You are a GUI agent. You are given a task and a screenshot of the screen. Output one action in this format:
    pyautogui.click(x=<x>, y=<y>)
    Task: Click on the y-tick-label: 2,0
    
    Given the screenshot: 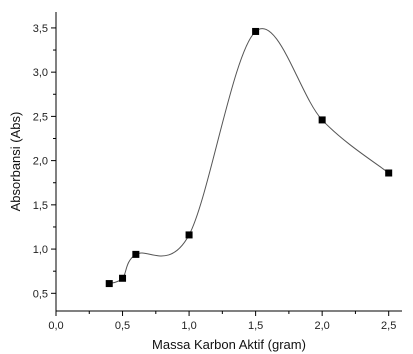 What is the action you would take?
    pyautogui.click(x=40, y=162)
    